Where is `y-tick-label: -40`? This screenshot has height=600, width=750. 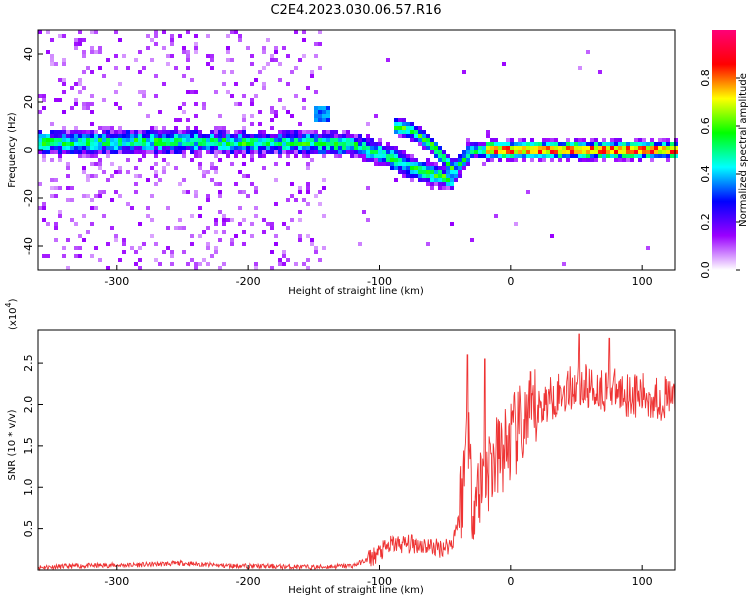
y-tick-label: -40 is located at coordinates (28, 246).